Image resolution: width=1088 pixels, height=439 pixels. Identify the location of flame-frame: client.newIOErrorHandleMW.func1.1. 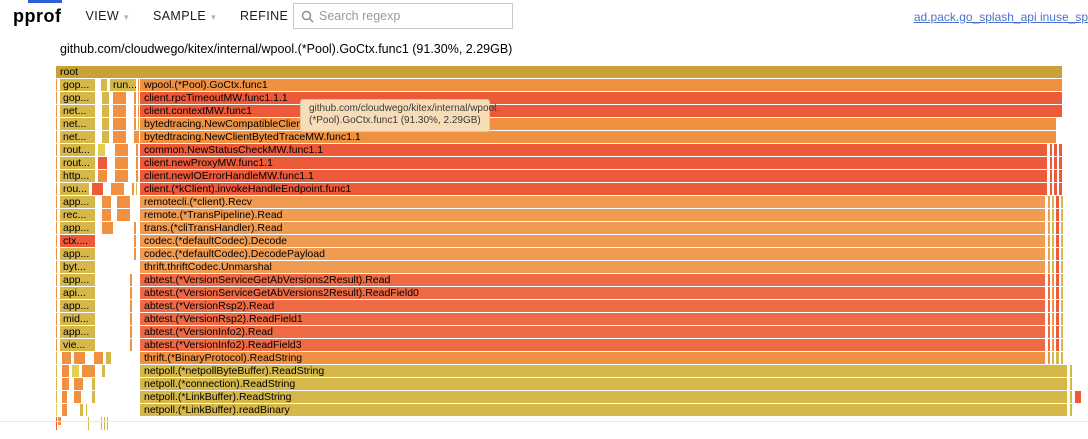
(593, 176).